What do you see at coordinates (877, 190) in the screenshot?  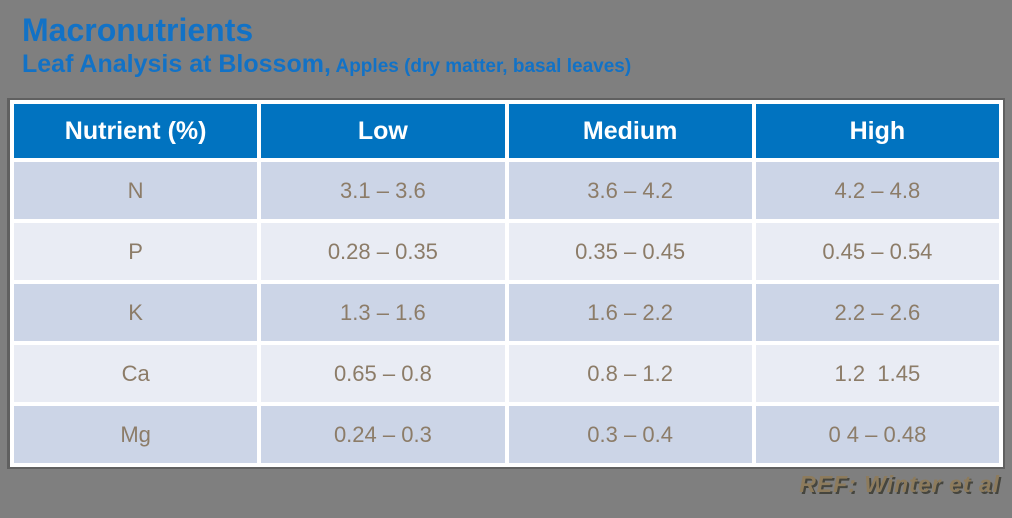 I see `high-cell: 4.2 – 4.8` at bounding box center [877, 190].